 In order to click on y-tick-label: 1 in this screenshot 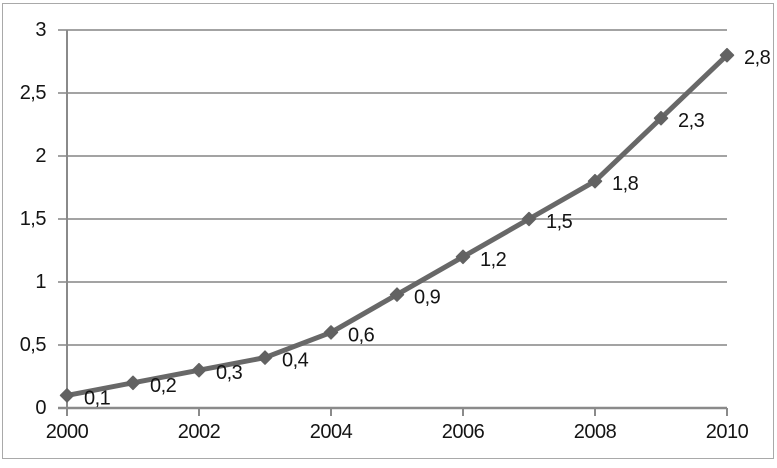, I will do `click(40, 282)`.